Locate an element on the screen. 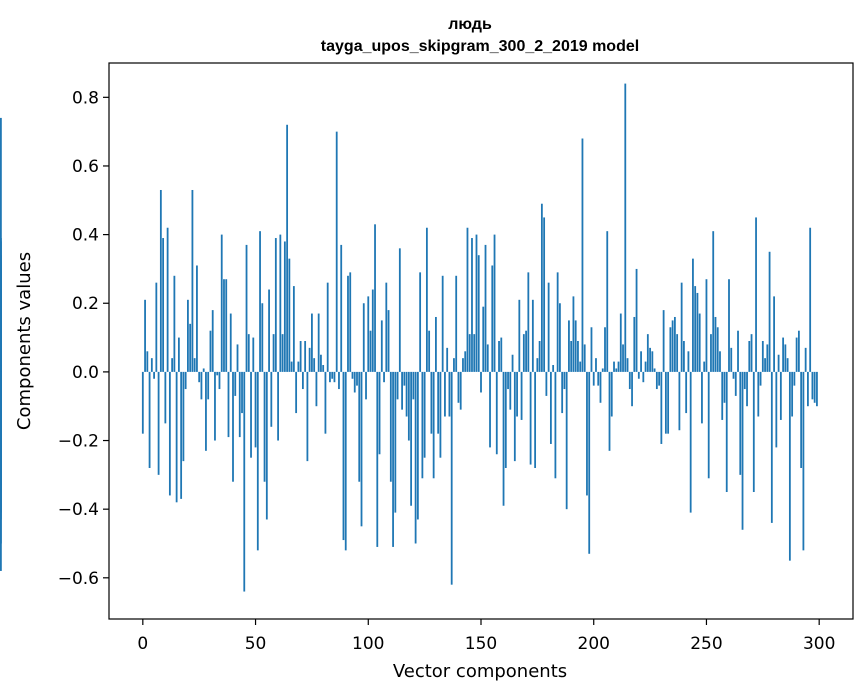  x-tick-label: 200 is located at coordinates (594, 644).